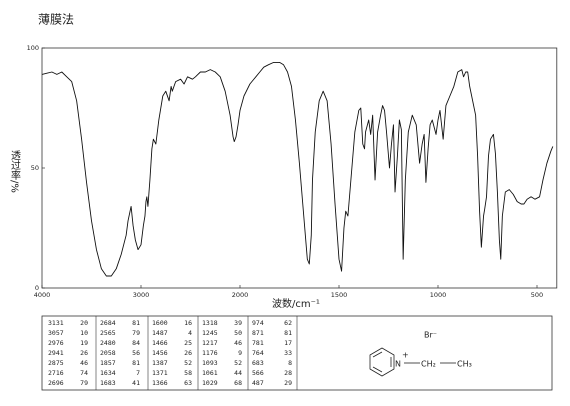  What do you see at coordinates (210, 353) in the screenshot?
I see `peak-wavenumber: 1176` at bounding box center [210, 353].